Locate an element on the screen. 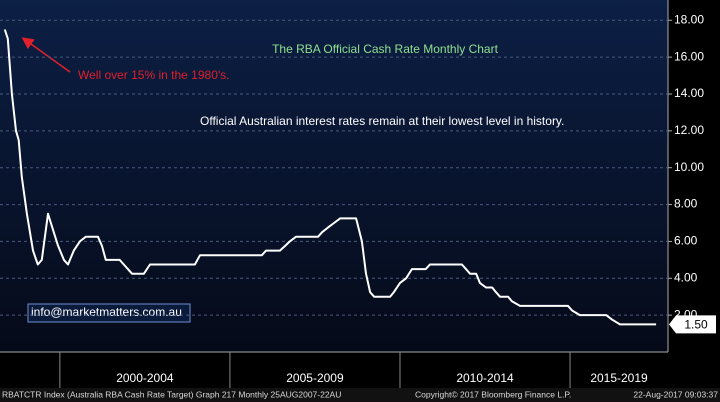  footer-center: Copyright© 2017 Bloomberg Finance L.P. is located at coordinates (493, 394).